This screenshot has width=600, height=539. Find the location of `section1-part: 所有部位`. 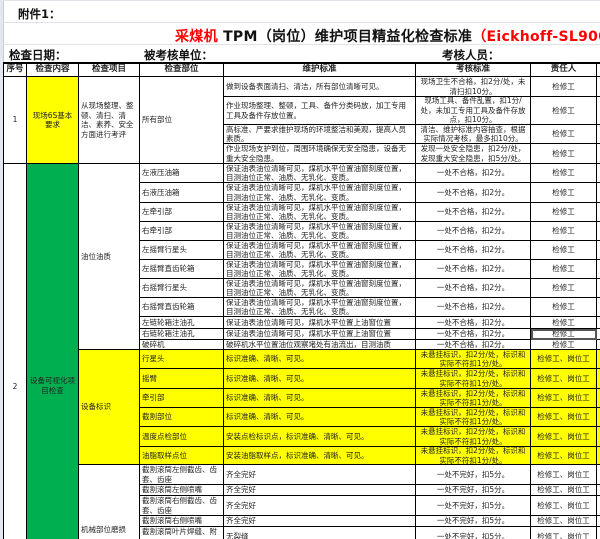

section1-part: 所有部位 is located at coordinates (182, 120).